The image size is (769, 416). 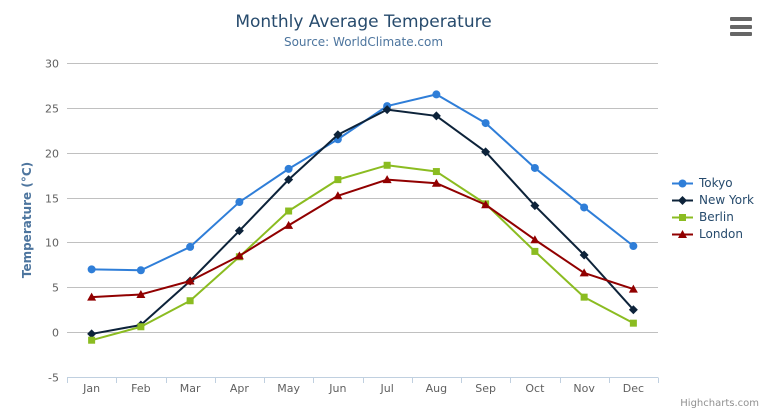 I want to click on x-axis-label: Mar, so click(x=190, y=388).